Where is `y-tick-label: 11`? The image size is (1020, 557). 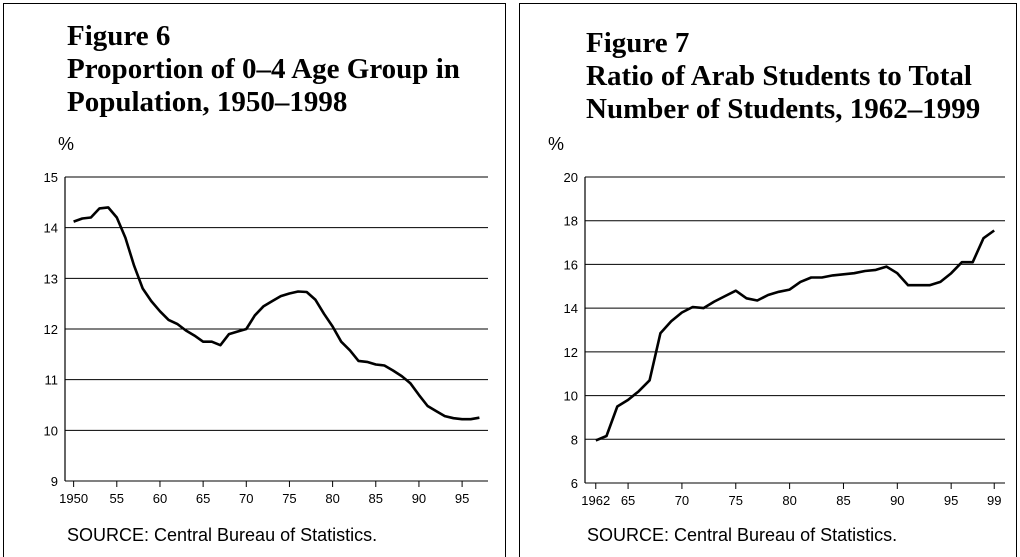 y-tick-label: 11 is located at coordinates (52, 380).